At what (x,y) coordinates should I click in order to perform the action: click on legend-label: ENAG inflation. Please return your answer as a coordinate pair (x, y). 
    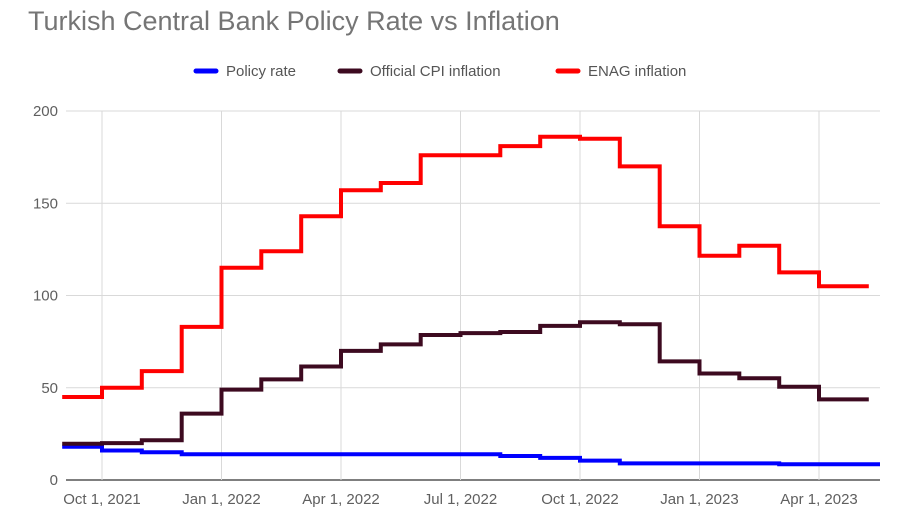
    Looking at the image, I should click on (637, 71).